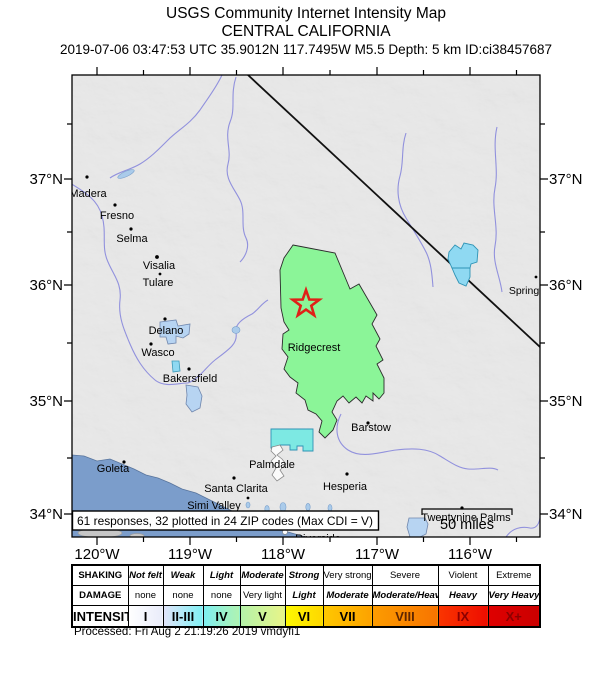 The image size is (612, 684). I want to click on legend-intensity-cell-i: I, so click(145, 616).